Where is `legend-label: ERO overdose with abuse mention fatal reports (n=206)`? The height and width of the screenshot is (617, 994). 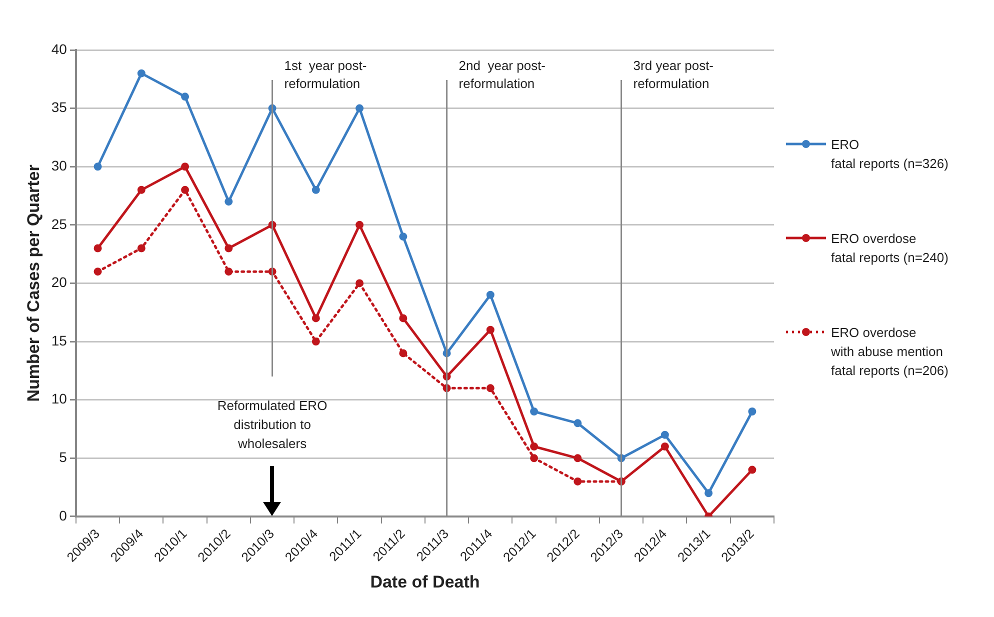 legend-label: ERO overdose with abuse mention fatal reports (n=206) is located at coordinates (889, 352).